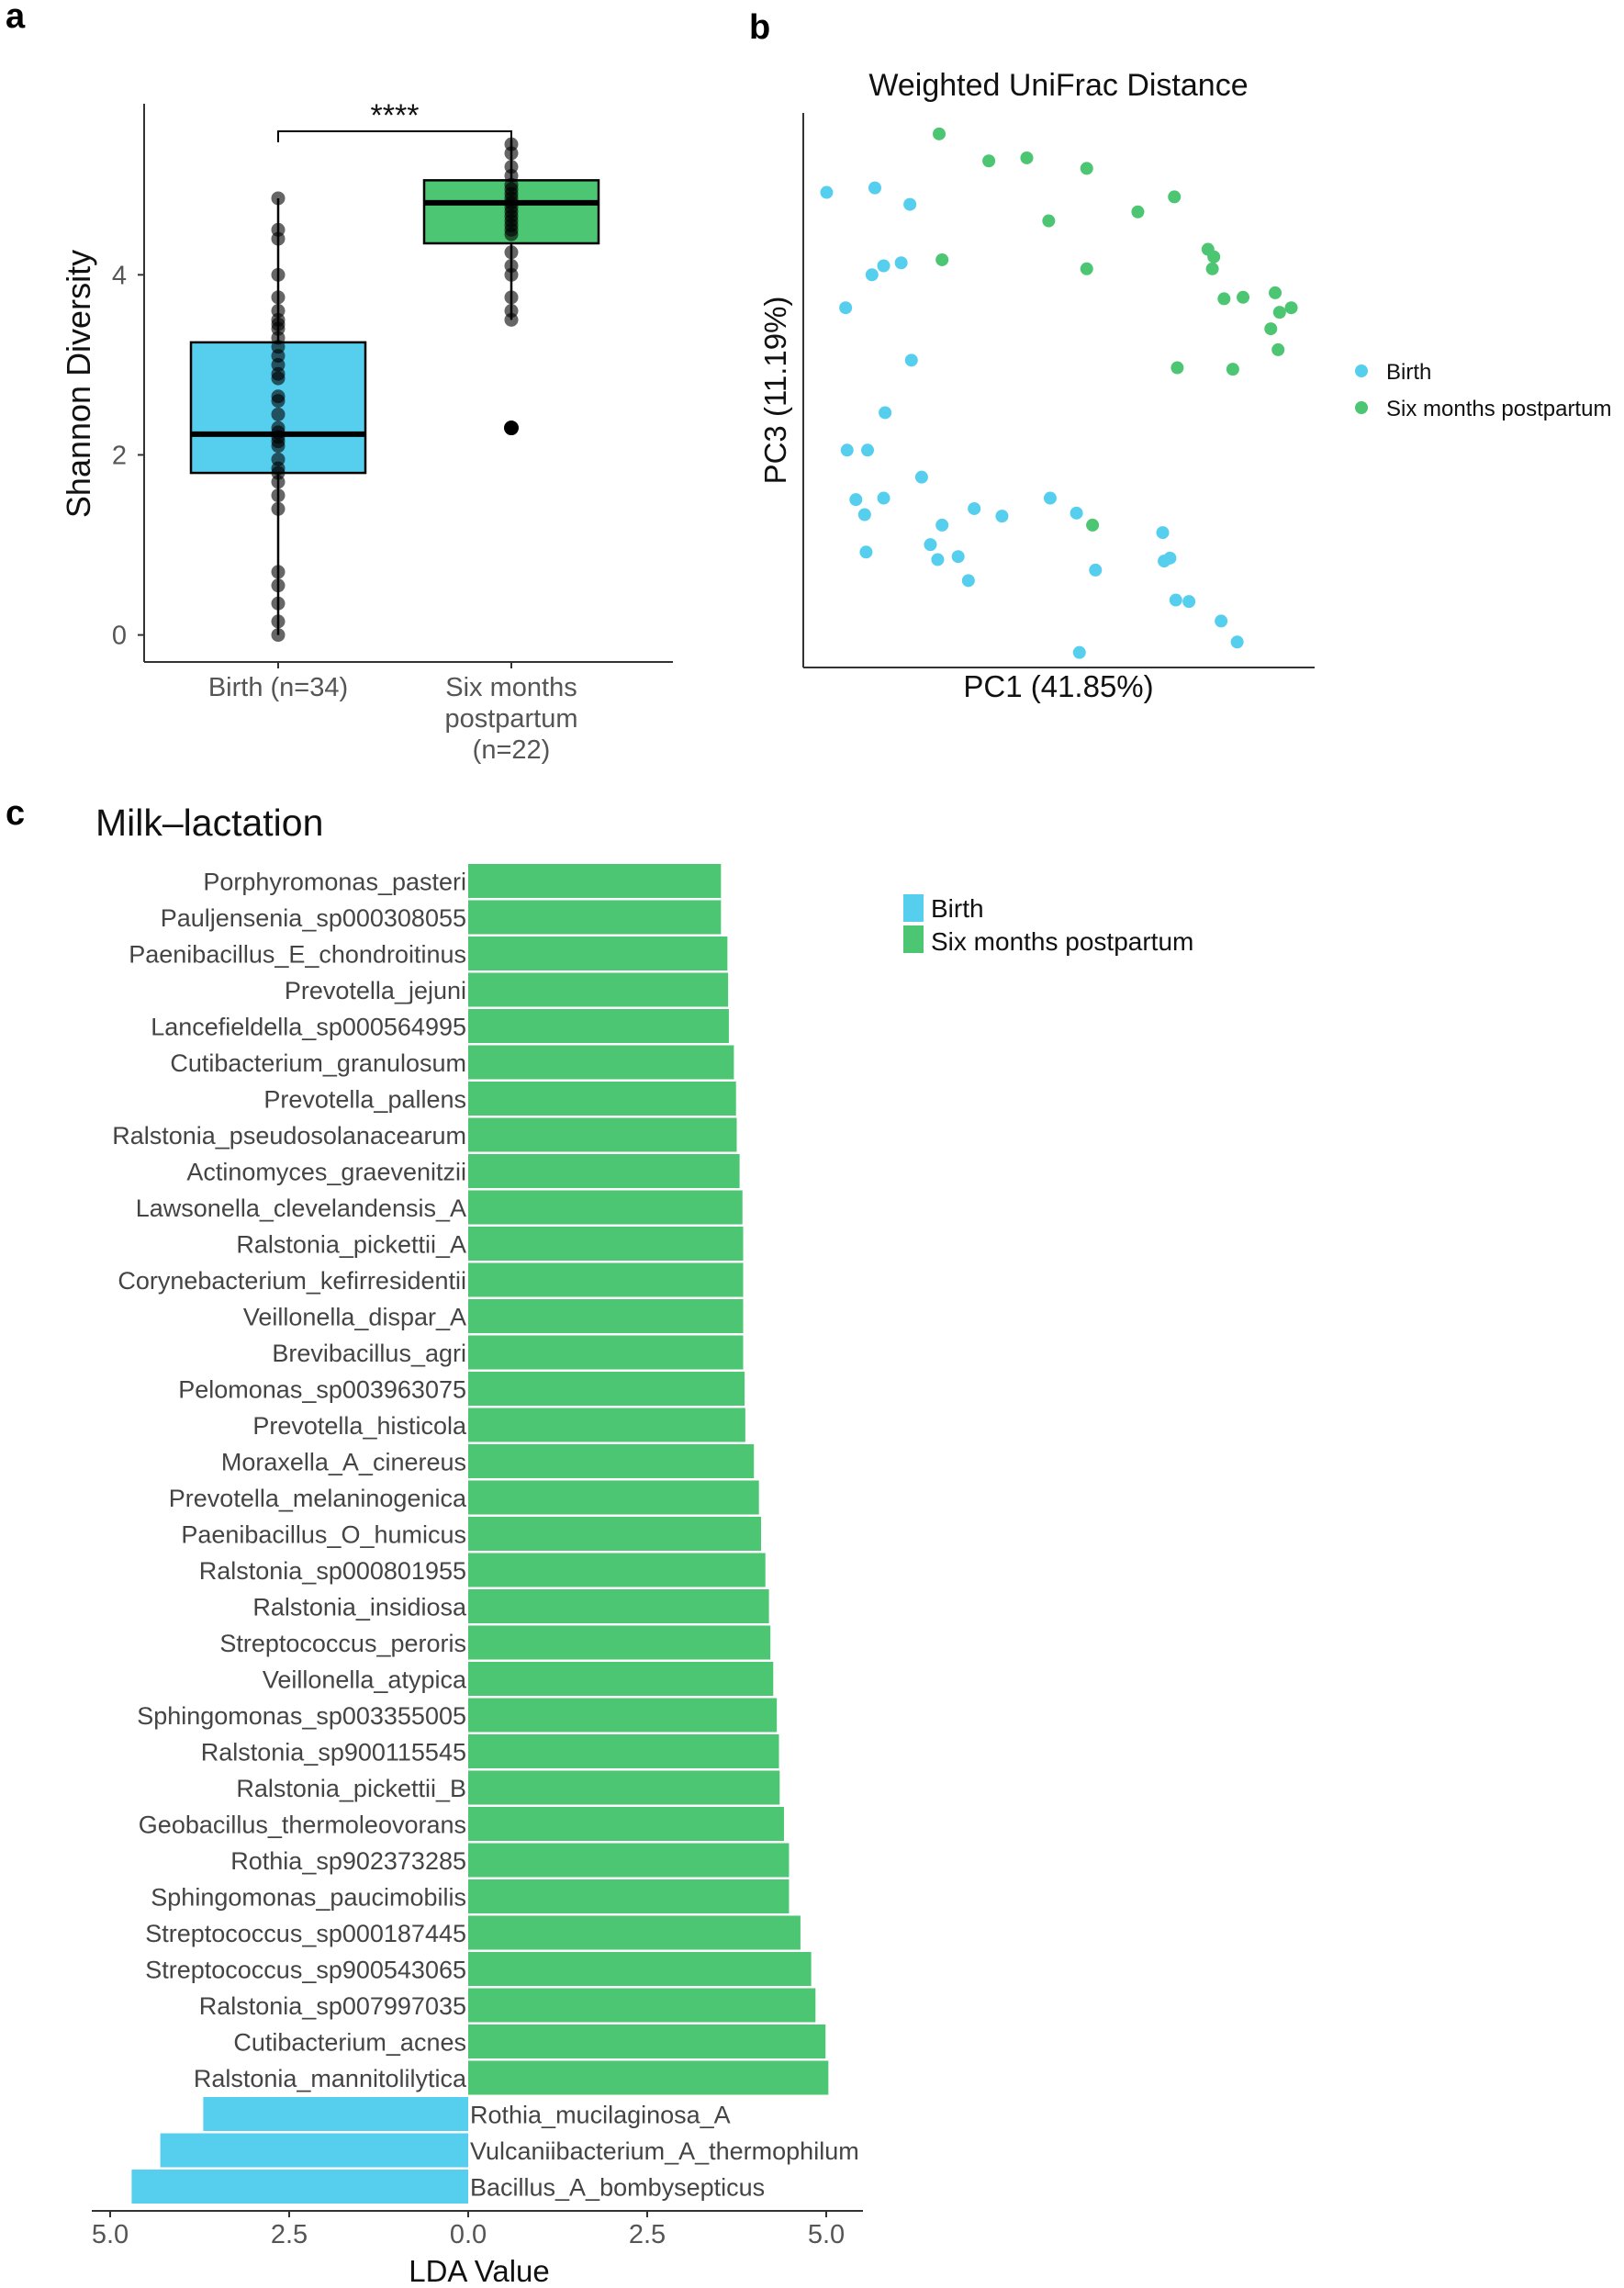  I want to click on lda-bar-birth, so click(335, 2114).